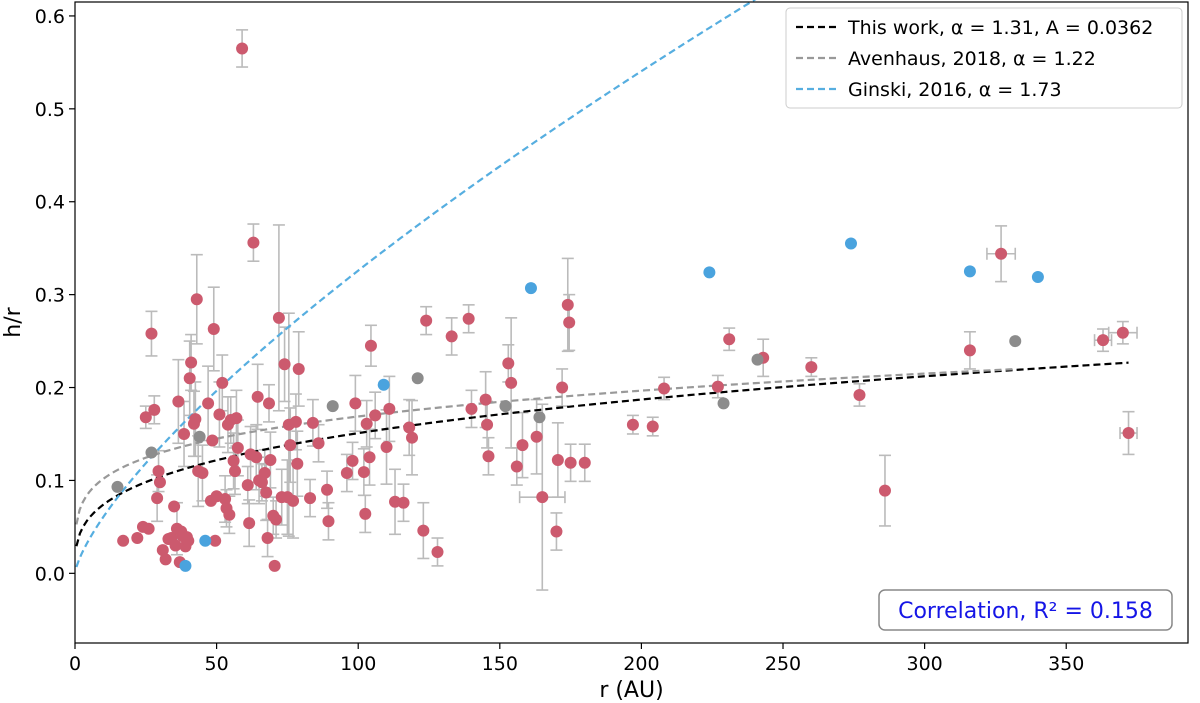  I want to click on y-axis-label: h/r, so click(13, 321).